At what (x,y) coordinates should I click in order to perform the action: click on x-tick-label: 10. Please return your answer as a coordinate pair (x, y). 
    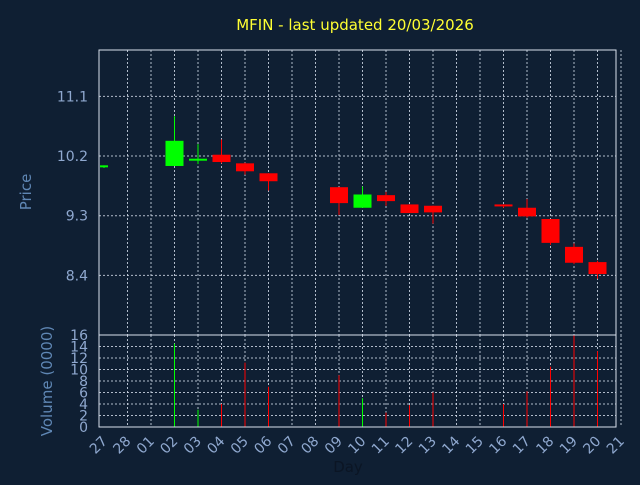
    Looking at the image, I should click on (357, 446).